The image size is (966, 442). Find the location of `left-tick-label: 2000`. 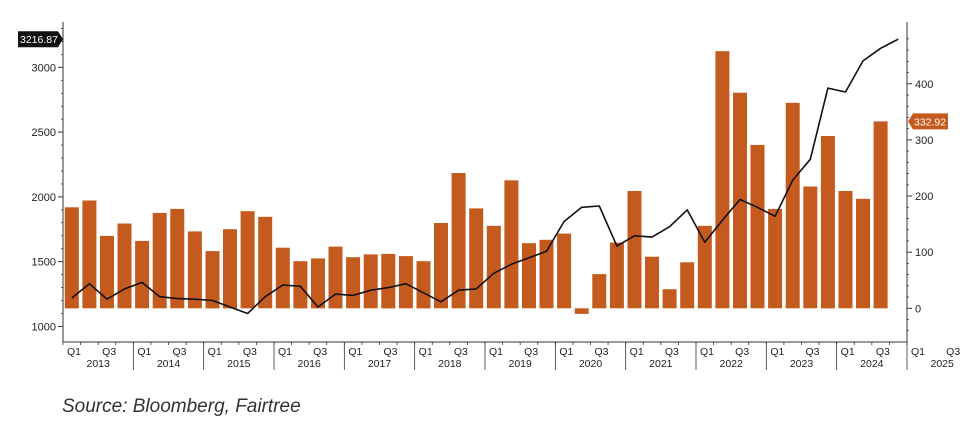

left-tick-label: 2000 is located at coordinates (44, 198).